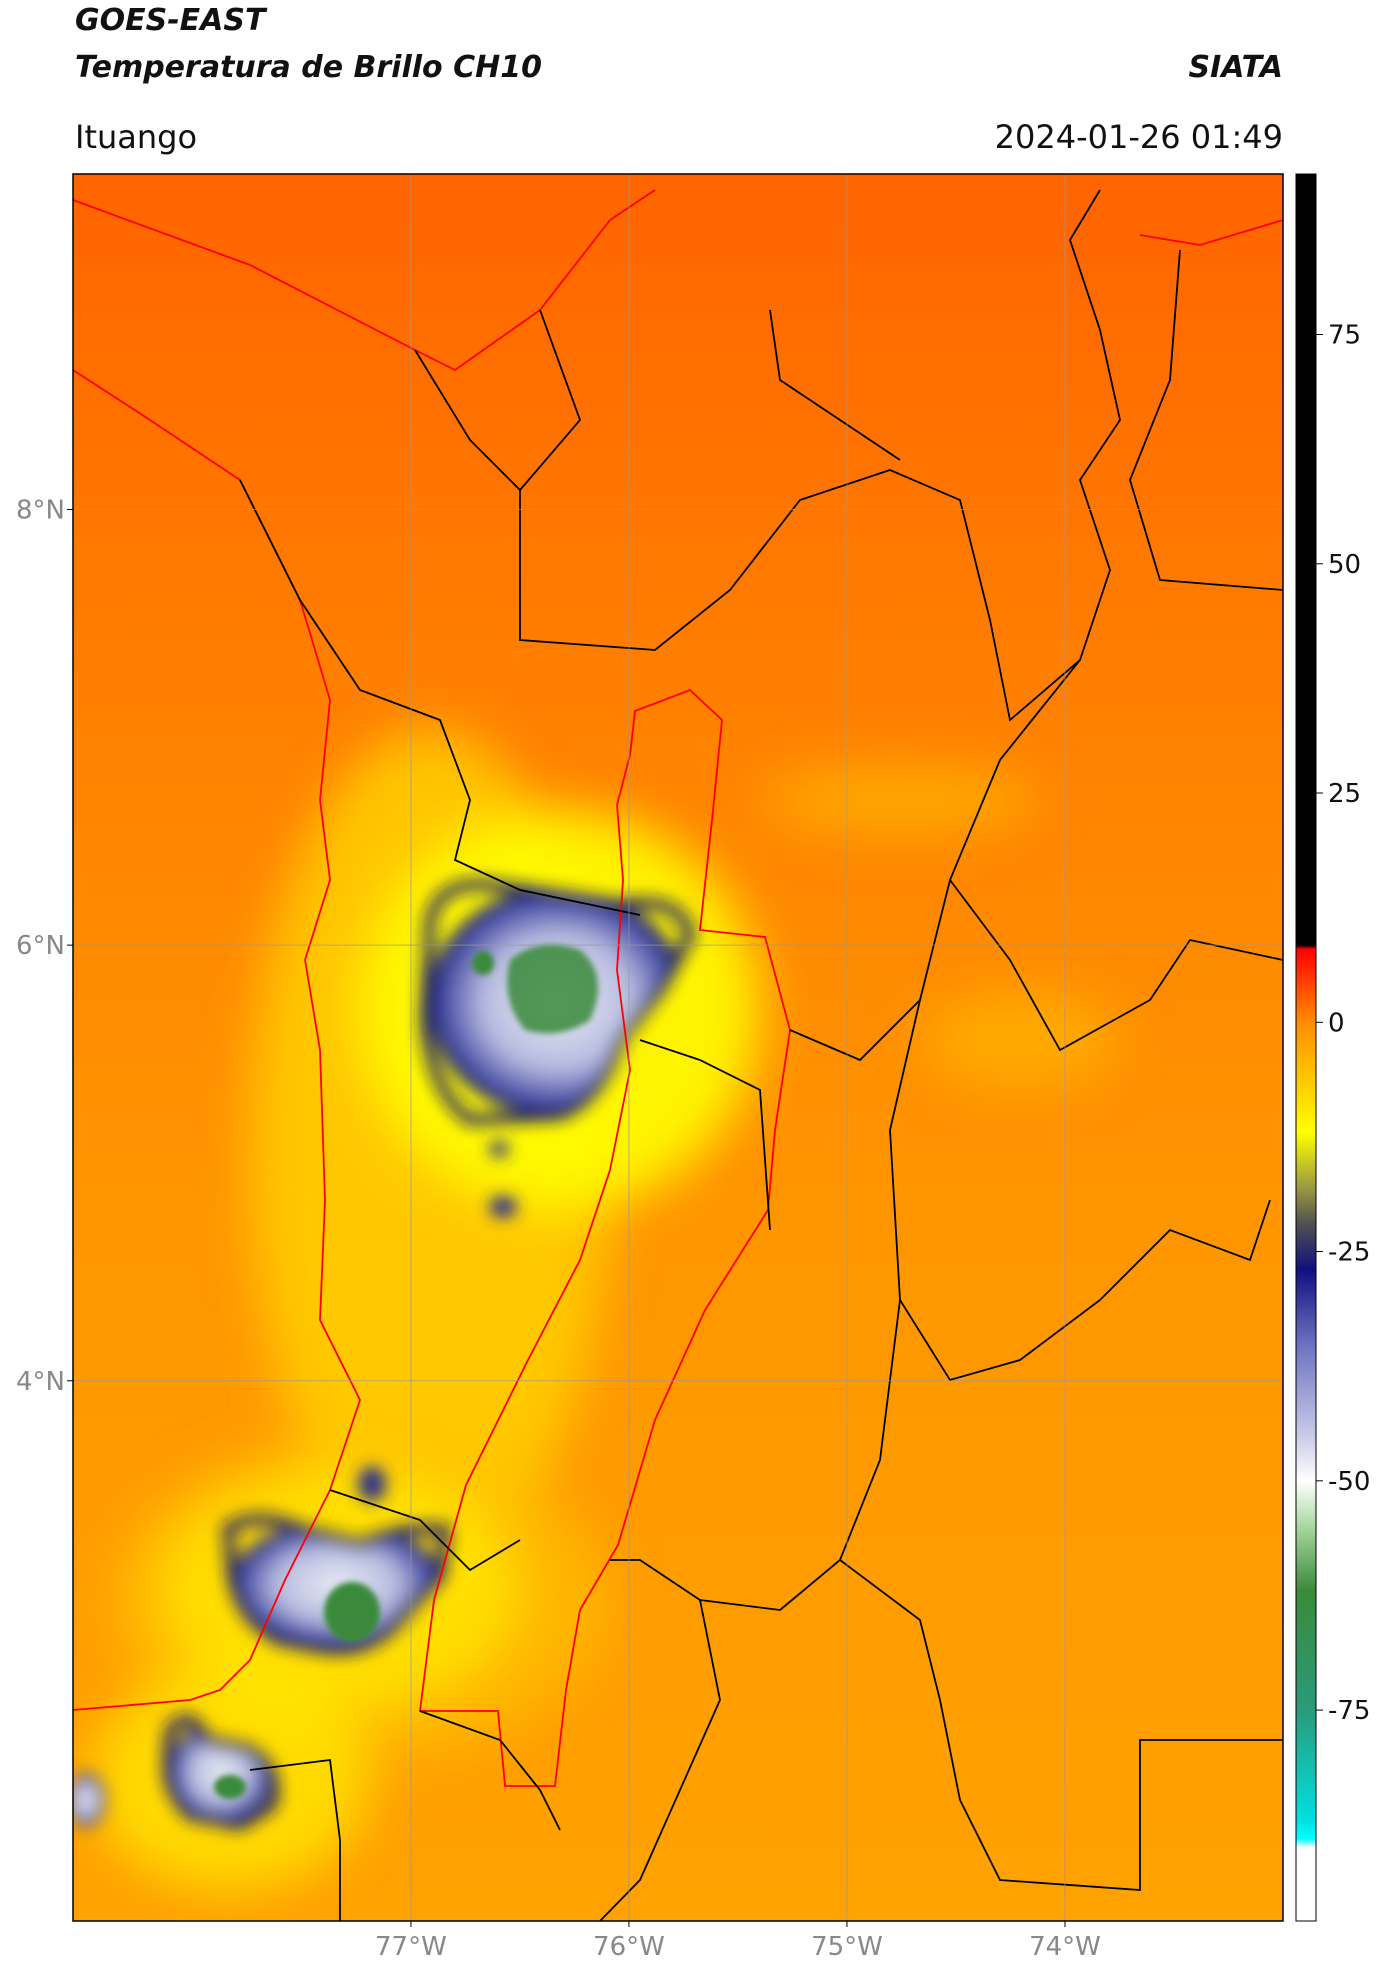 This screenshot has width=1384, height=1985. What do you see at coordinates (1349, 1711) in the screenshot?
I see `colorbar-label: -75` at bounding box center [1349, 1711].